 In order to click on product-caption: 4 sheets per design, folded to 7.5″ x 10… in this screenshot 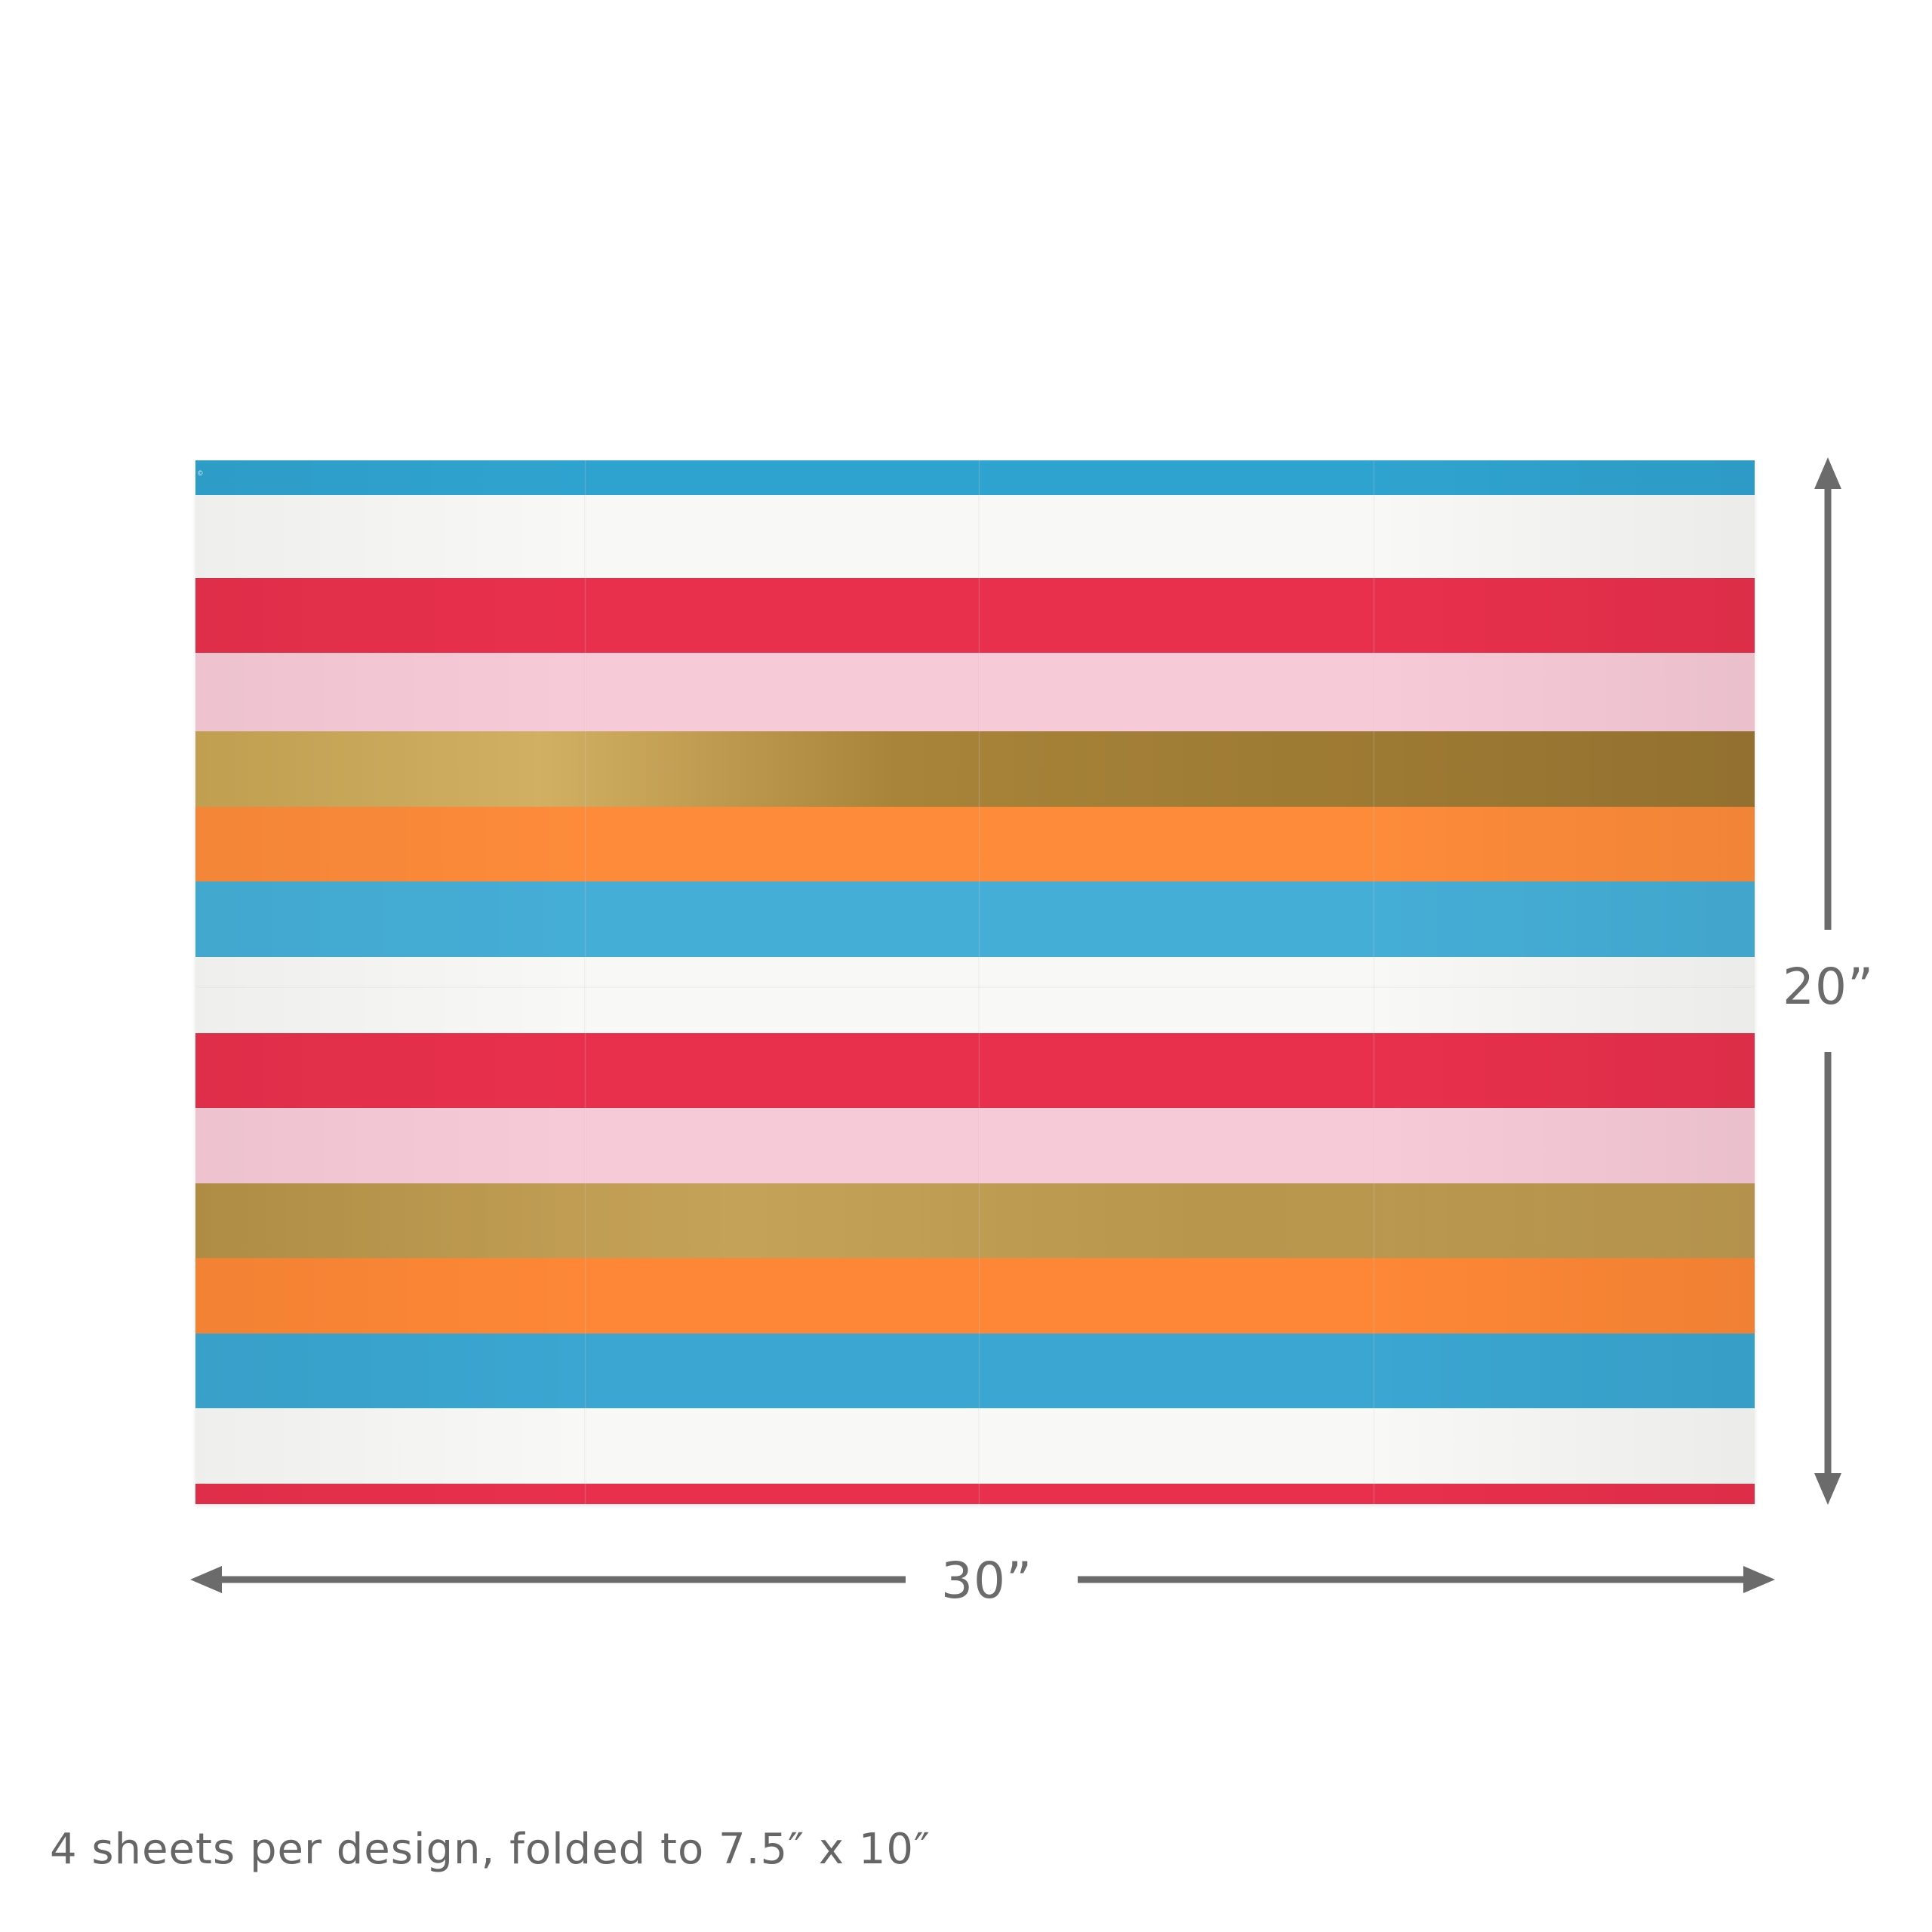, I will do `click(490, 1849)`.